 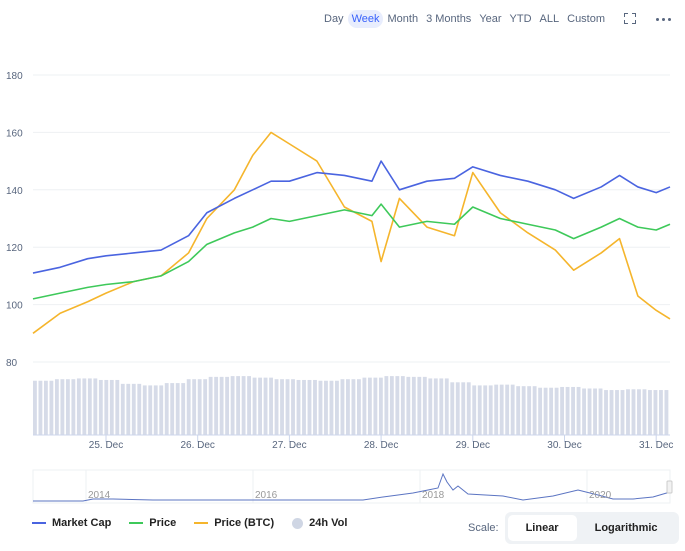 What do you see at coordinates (152, 523) in the screenshot?
I see `legend-price: Price` at bounding box center [152, 523].